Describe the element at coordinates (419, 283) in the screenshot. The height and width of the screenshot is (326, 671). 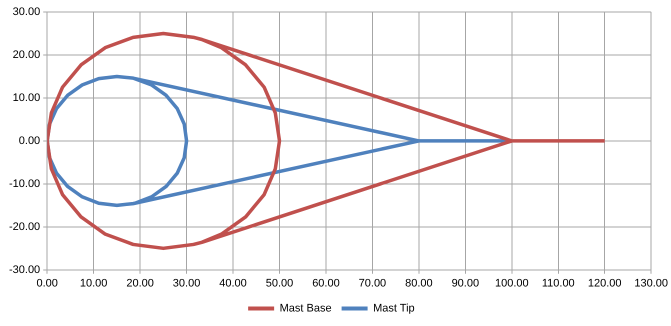
I see `x-tick-label: 80.00` at that location.